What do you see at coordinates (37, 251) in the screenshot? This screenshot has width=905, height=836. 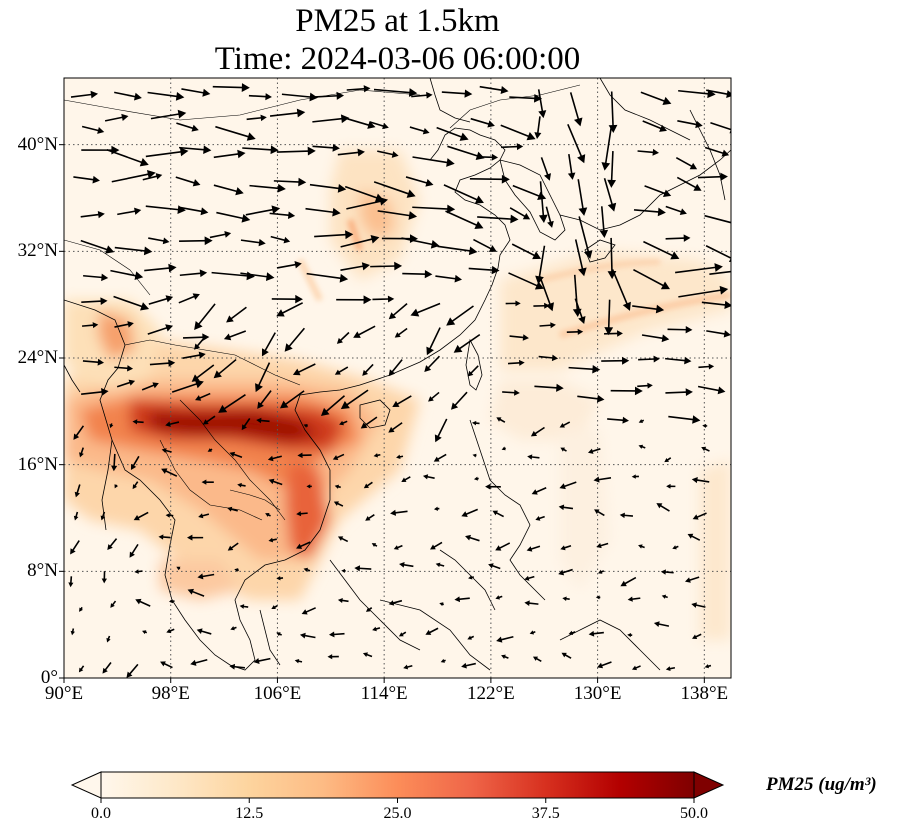 I see `lat-label: 32°N` at bounding box center [37, 251].